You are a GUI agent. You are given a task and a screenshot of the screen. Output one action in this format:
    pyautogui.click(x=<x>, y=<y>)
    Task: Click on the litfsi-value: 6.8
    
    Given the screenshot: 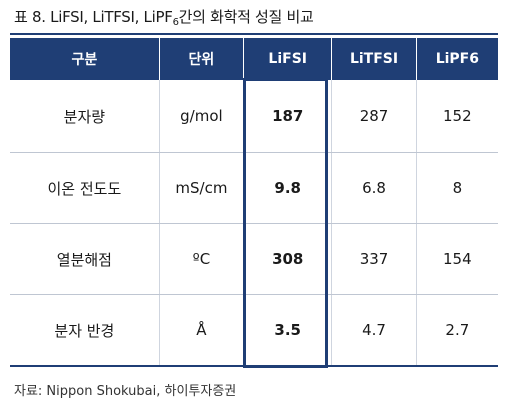 What is the action you would take?
    pyautogui.click(x=374, y=188)
    